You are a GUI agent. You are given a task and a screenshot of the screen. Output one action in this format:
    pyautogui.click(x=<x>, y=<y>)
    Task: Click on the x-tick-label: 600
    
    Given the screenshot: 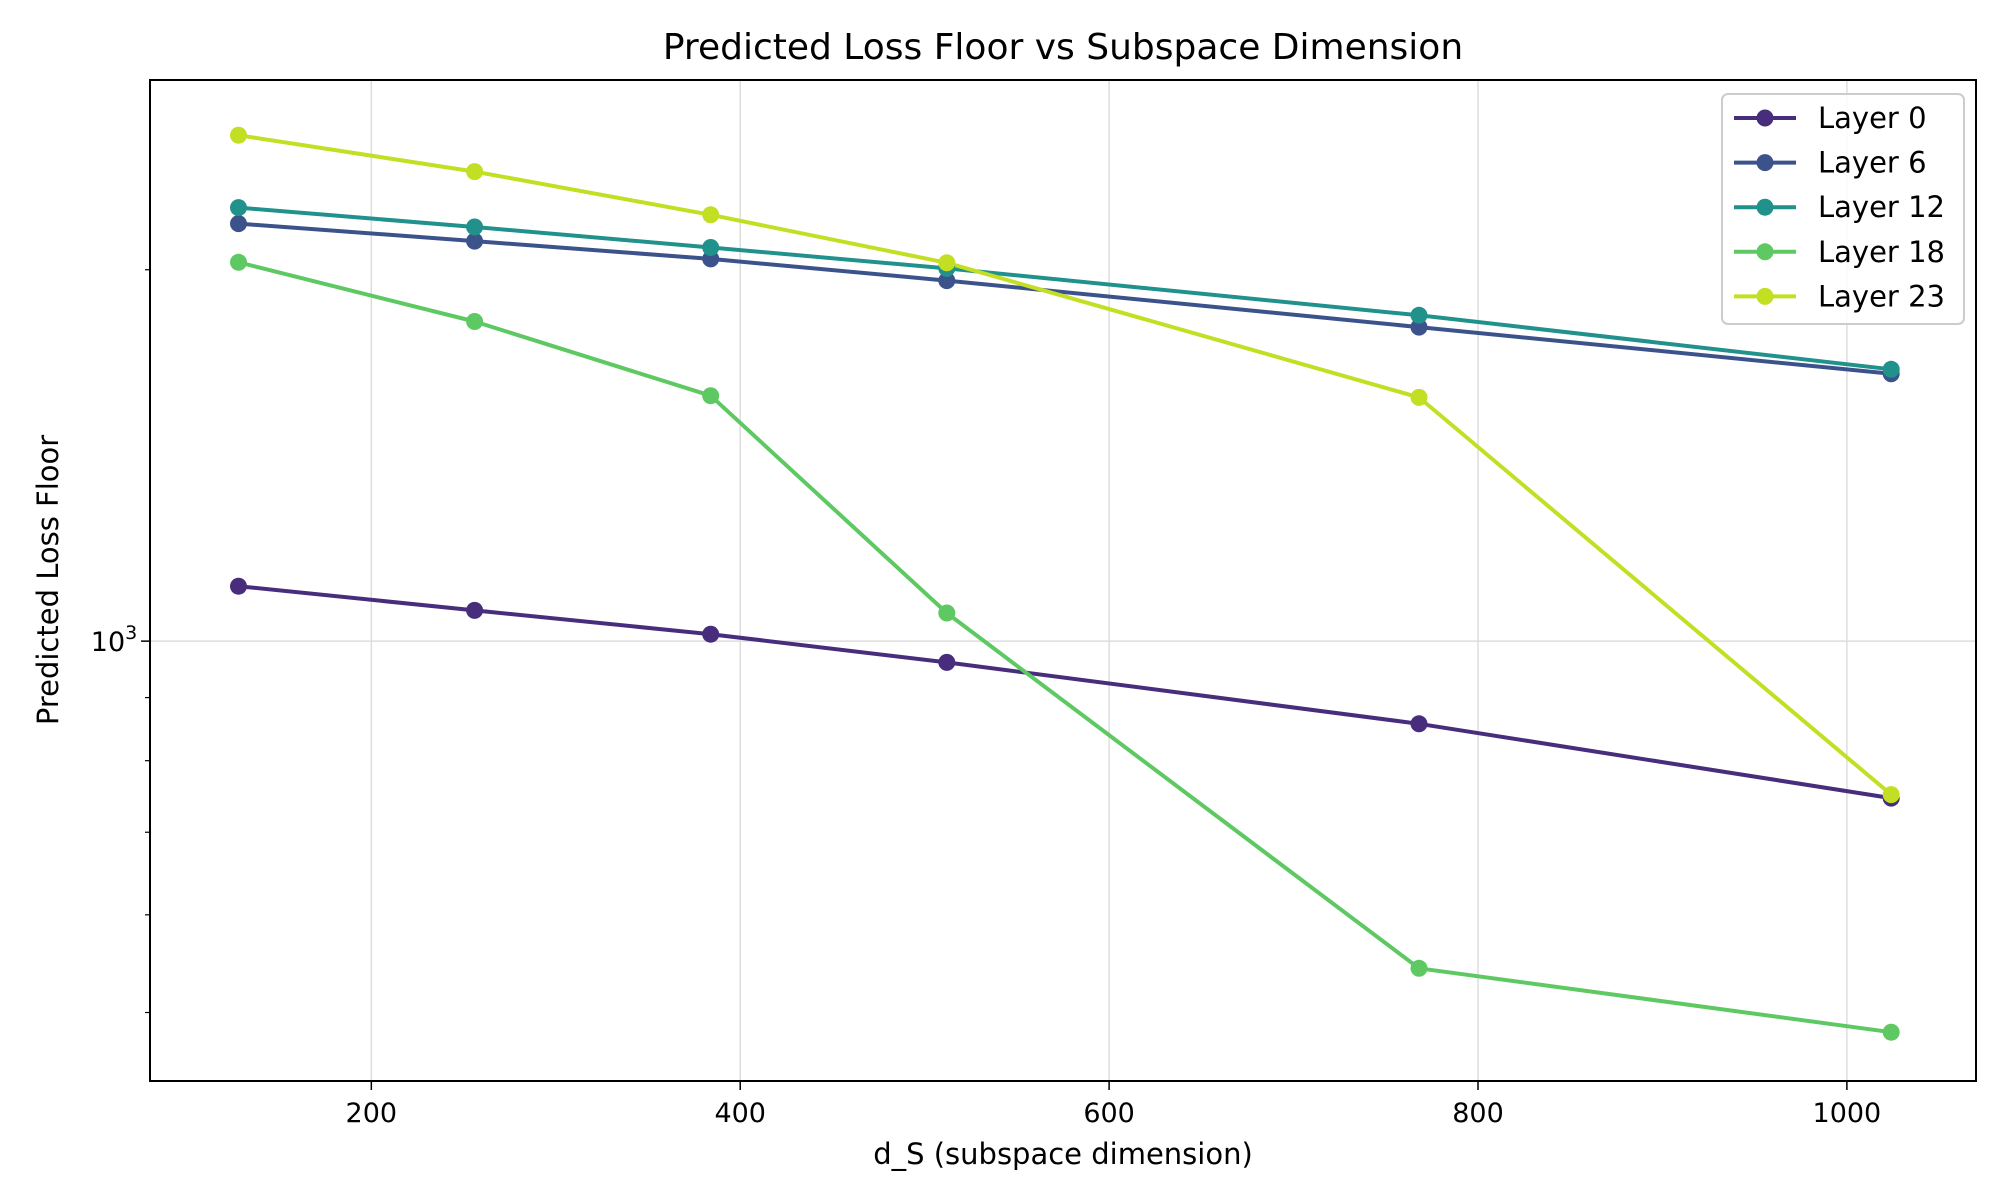 What is the action you would take?
    pyautogui.click(x=1109, y=1113)
    